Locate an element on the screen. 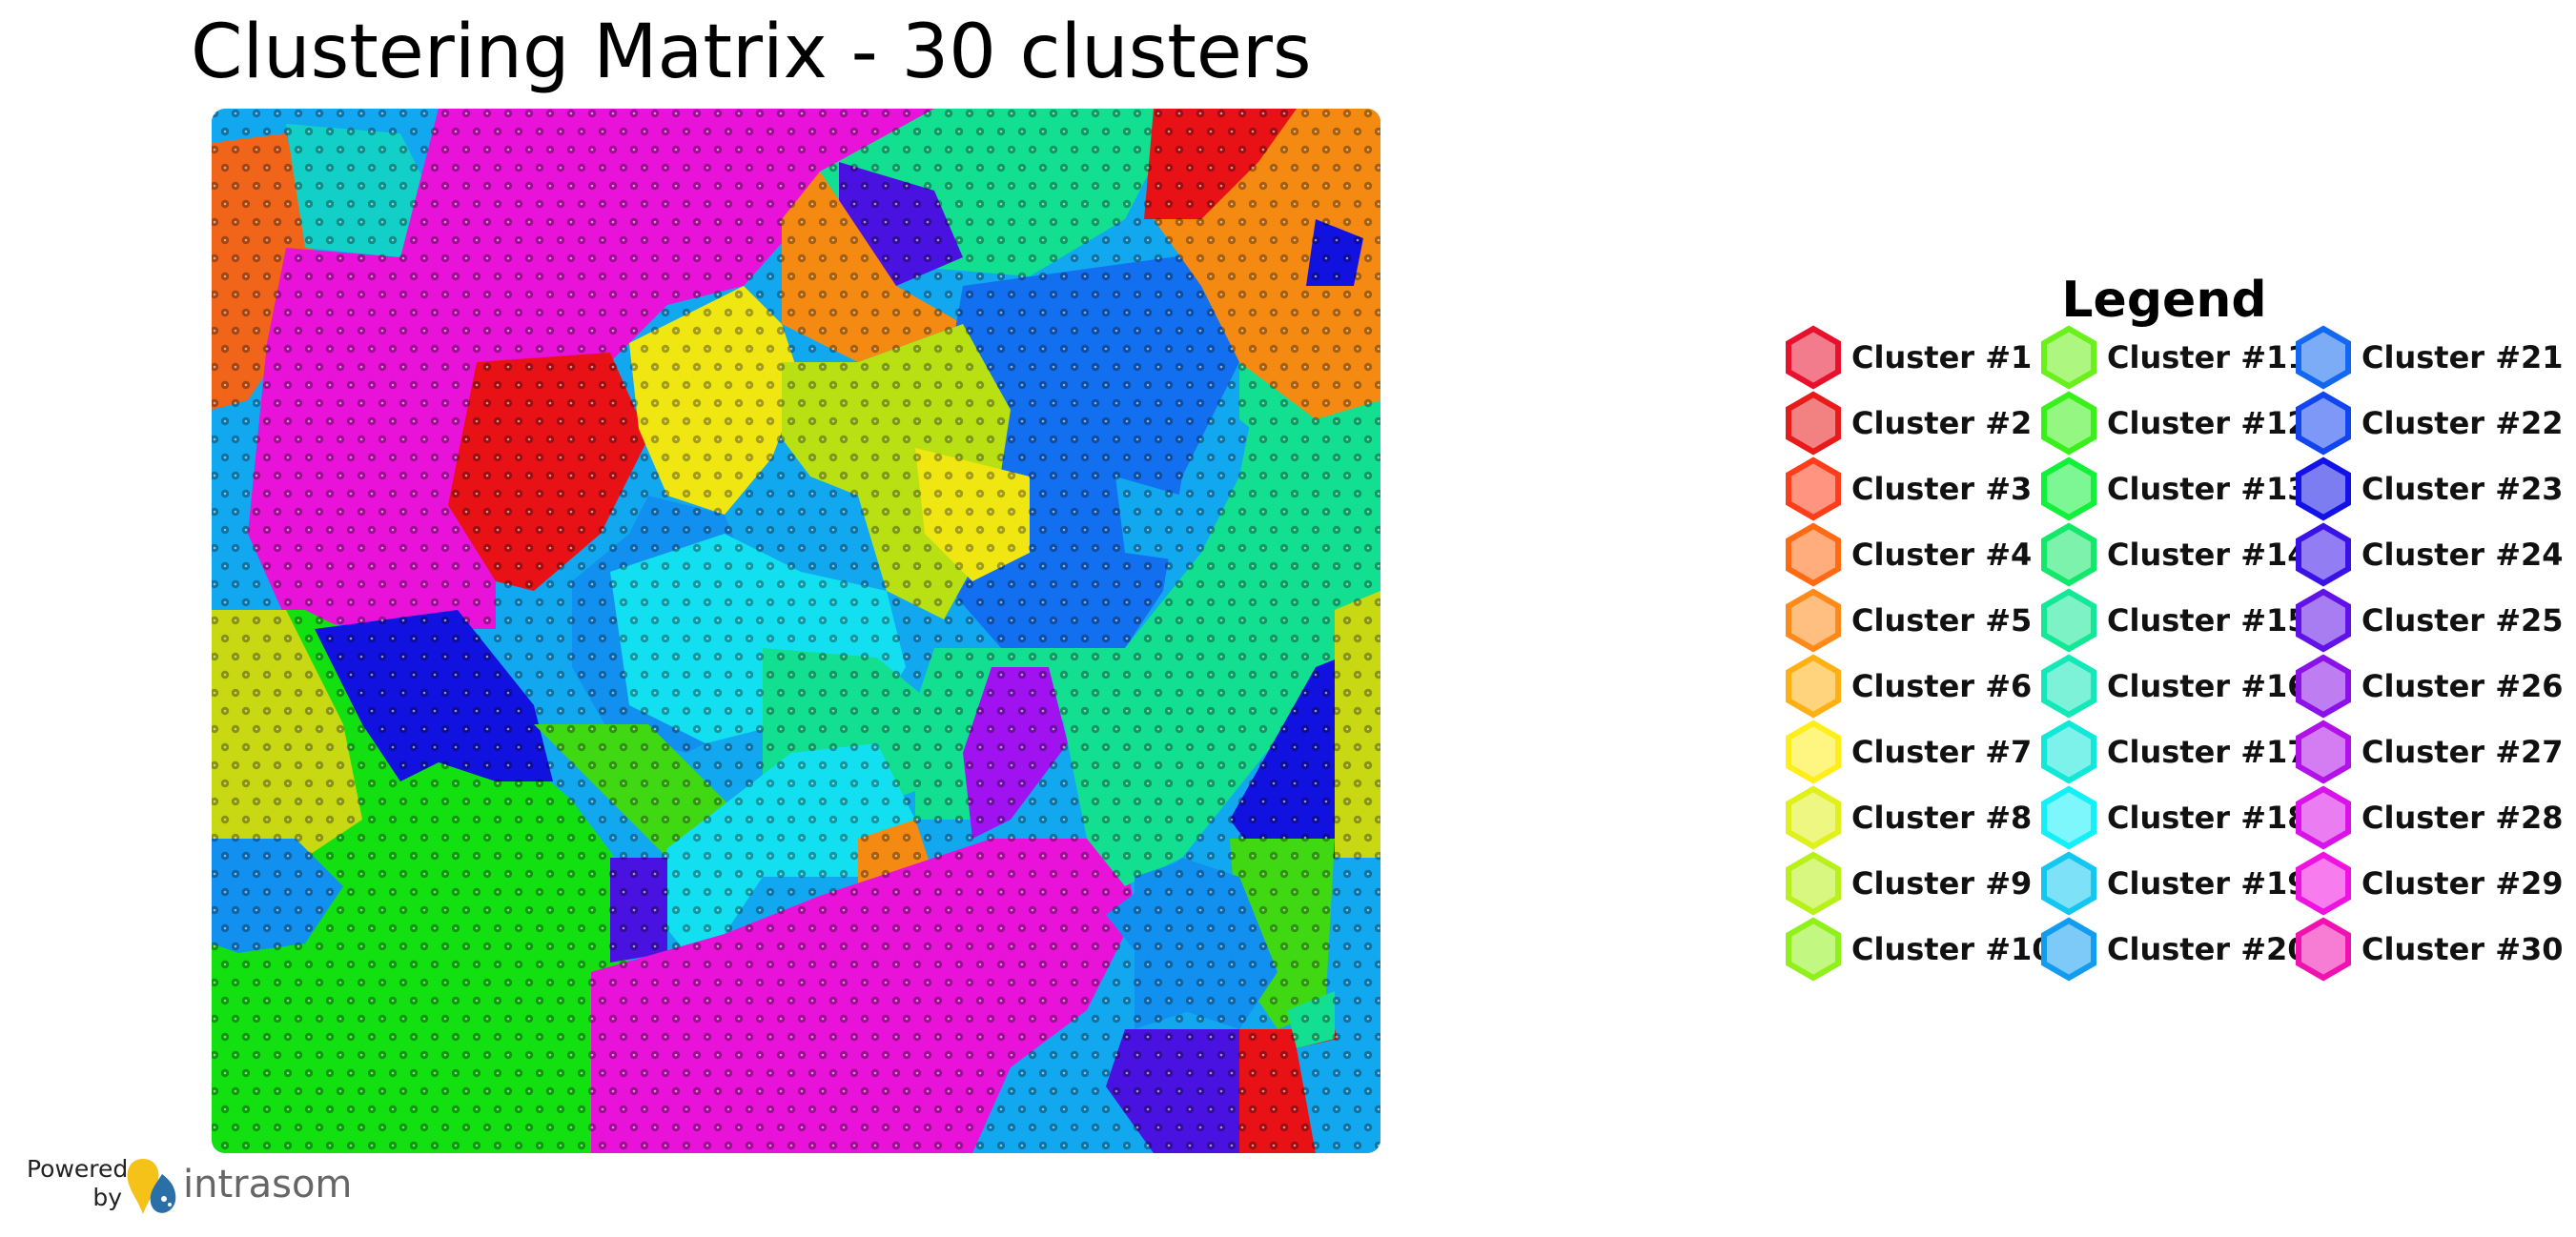  brand-name: intrasom is located at coordinates (268, 1185).